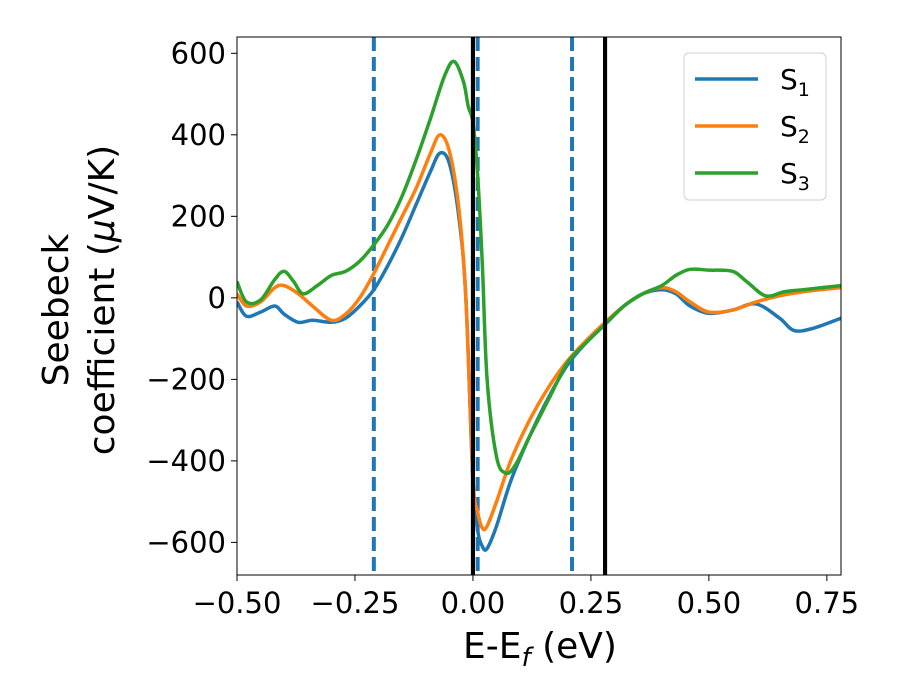 Image resolution: width=900 pixels, height=700 pixels. I want to click on legend: S1 S2 S3, so click(755, 126).